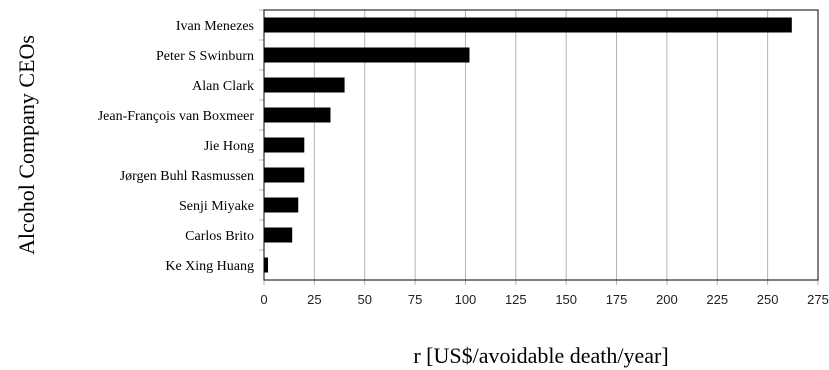  What do you see at coordinates (314, 299) in the screenshot?
I see `x-tick-label: 25` at bounding box center [314, 299].